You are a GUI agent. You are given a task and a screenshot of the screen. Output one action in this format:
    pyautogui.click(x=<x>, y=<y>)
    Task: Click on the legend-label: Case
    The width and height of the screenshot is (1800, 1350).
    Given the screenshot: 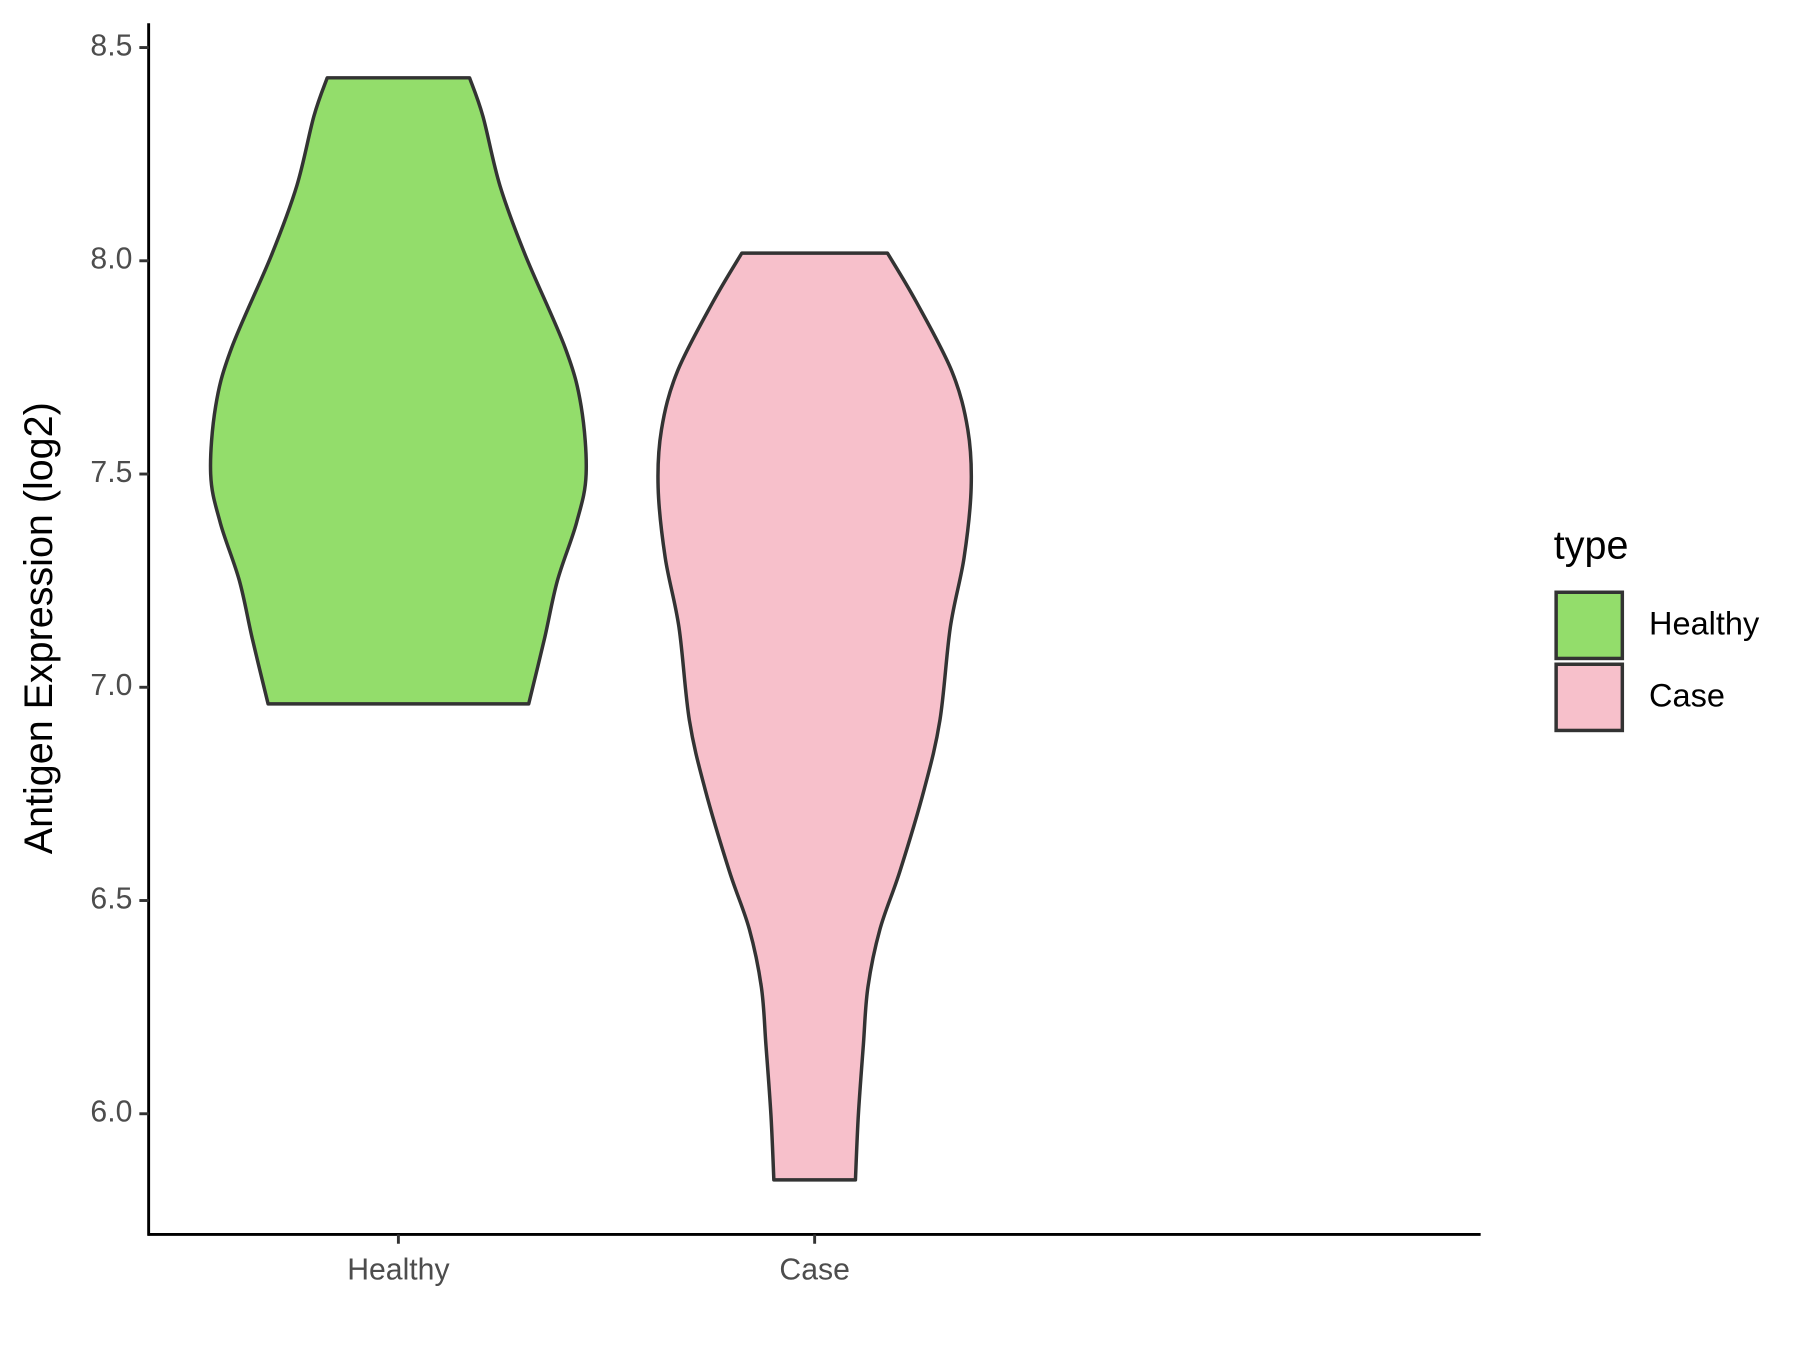 What is the action you would take?
    pyautogui.click(x=1687, y=696)
    